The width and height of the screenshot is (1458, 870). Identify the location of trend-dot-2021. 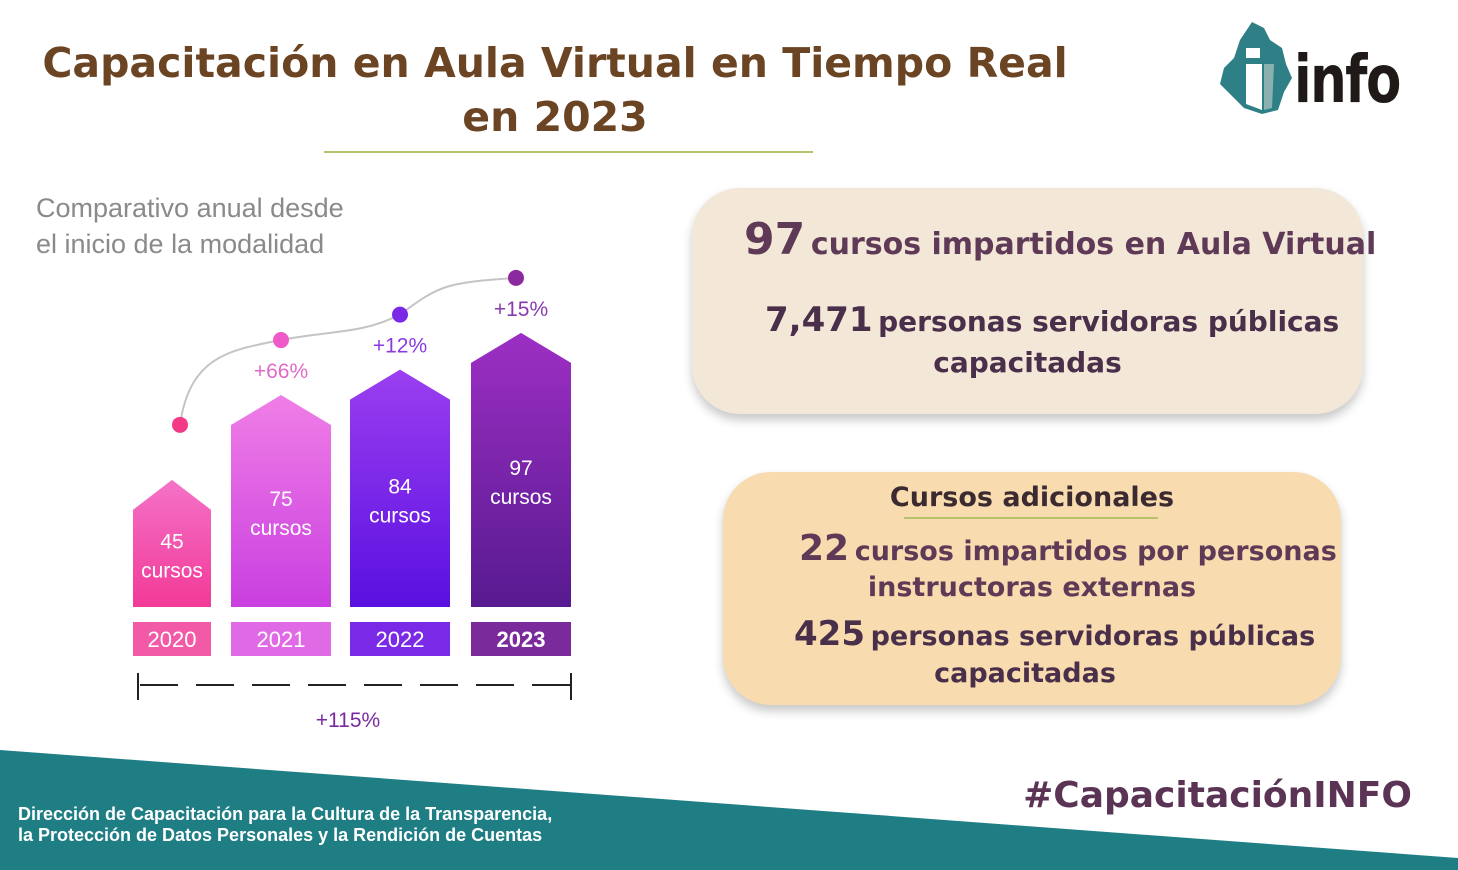
(281, 340).